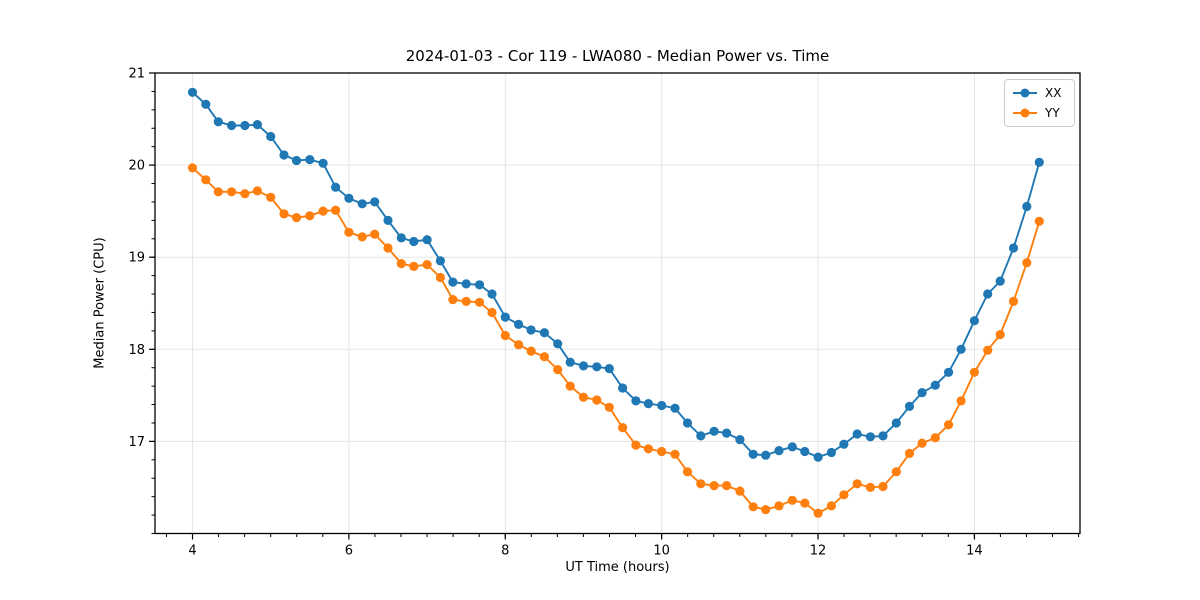 Image resolution: width=1200 pixels, height=600 pixels. What do you see at coordinates (349, 551) in the screenshot?
I see `x-tick-label: 6` at bounding box center [349, 551].